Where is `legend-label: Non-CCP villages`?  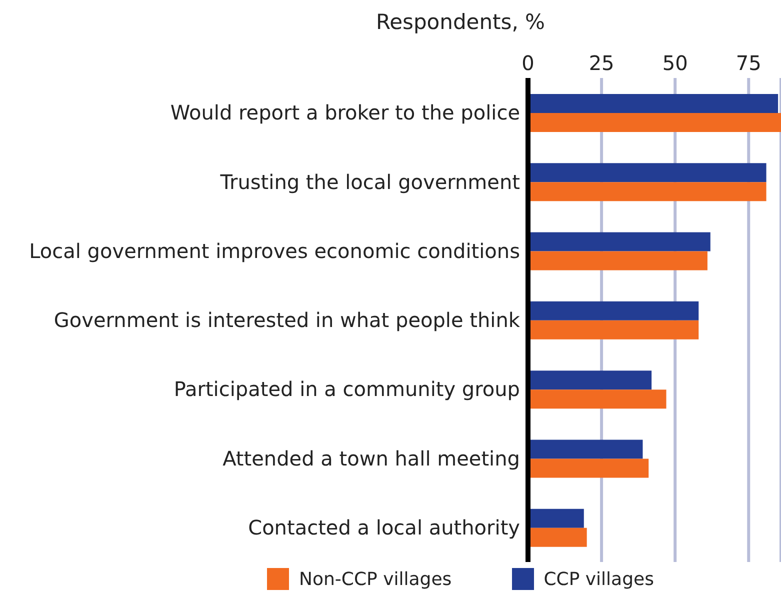
legend-label: Non-CCP villages is located at coordinates (375, 579).